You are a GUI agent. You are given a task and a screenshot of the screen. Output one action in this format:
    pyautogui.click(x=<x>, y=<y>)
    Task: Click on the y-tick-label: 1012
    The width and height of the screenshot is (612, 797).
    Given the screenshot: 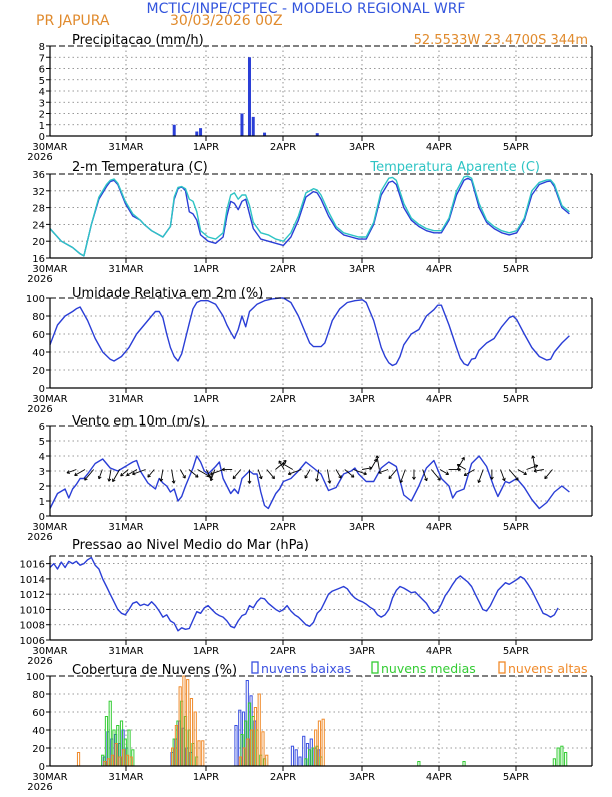 What is the action you would take?
    pyautogui.click(x=32, y=595)
    